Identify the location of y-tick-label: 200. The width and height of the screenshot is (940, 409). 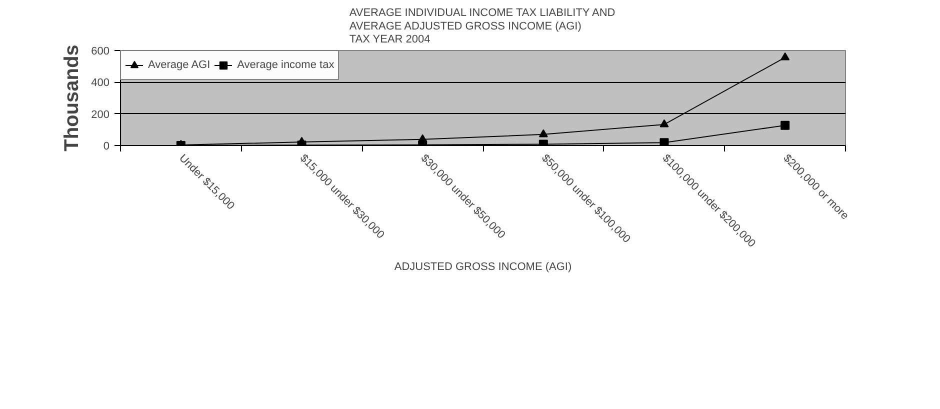
(100, 114).